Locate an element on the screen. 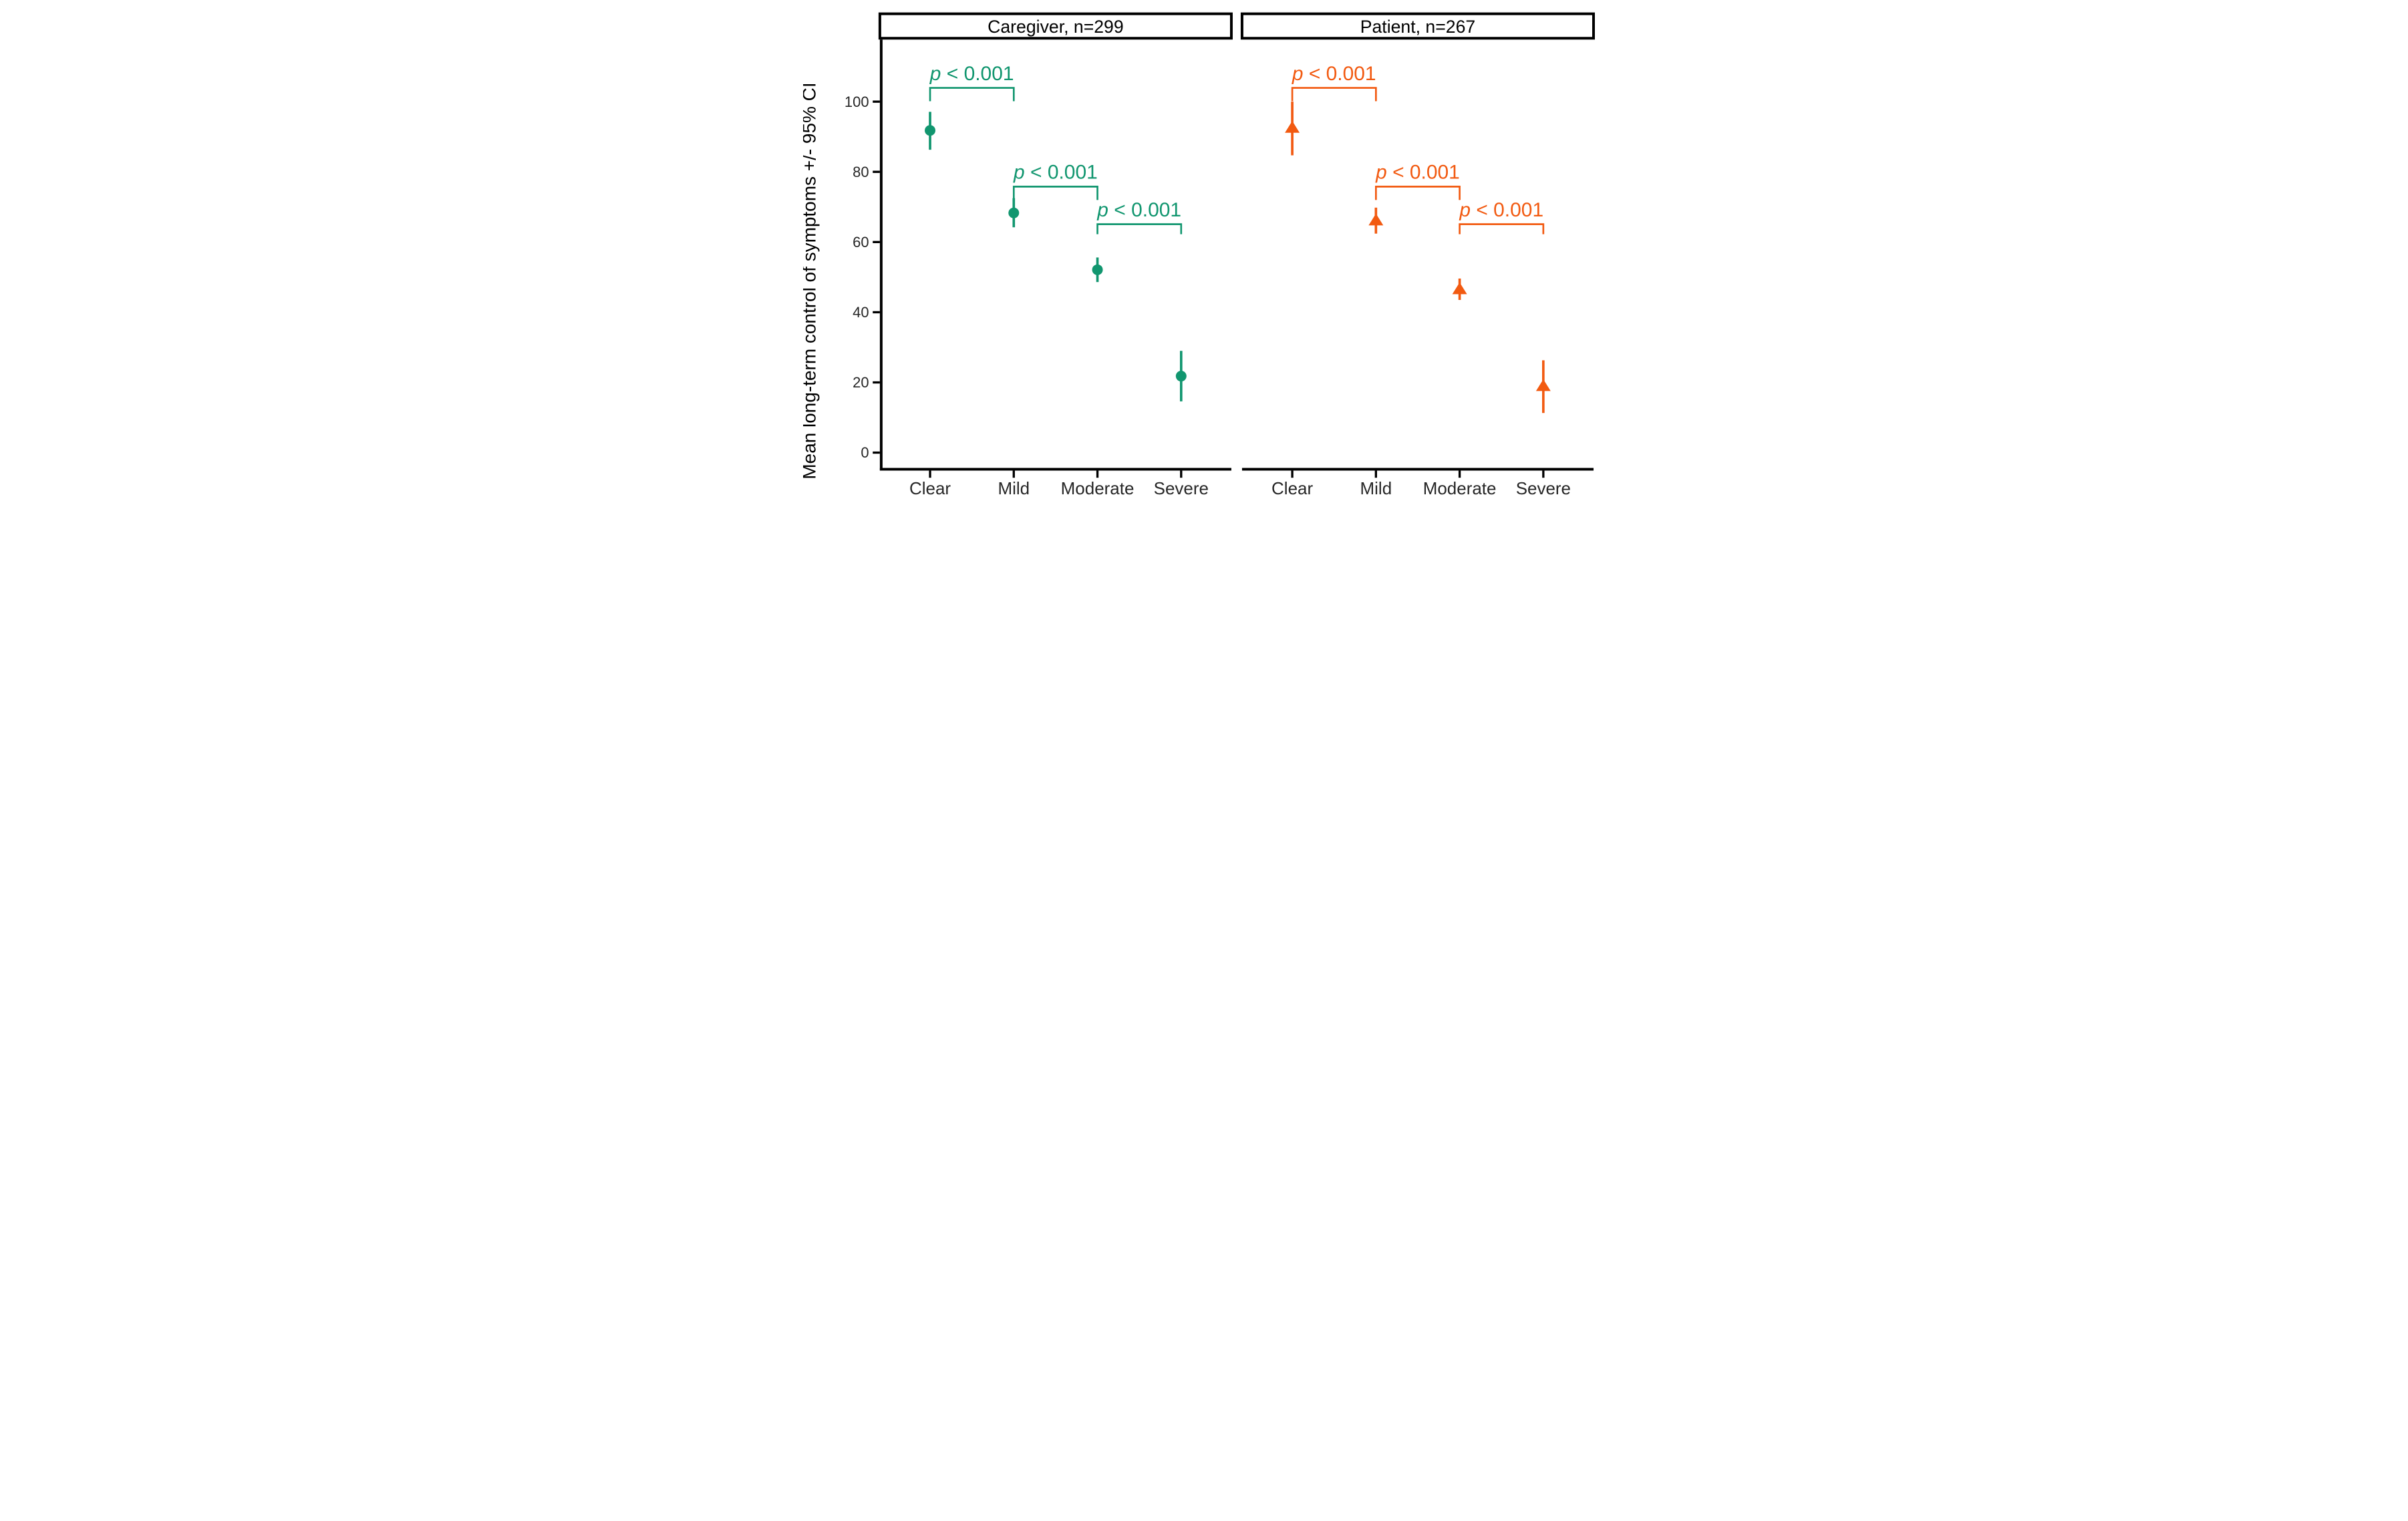 This screenshot has height=1521, width=2408. point-marker-caregiver-severe is located at coordinates (1181, 377).